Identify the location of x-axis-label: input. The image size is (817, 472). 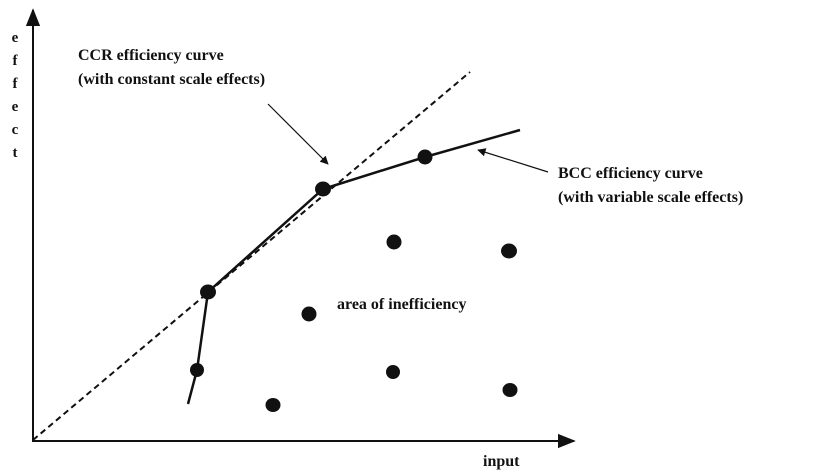
(501, 461).